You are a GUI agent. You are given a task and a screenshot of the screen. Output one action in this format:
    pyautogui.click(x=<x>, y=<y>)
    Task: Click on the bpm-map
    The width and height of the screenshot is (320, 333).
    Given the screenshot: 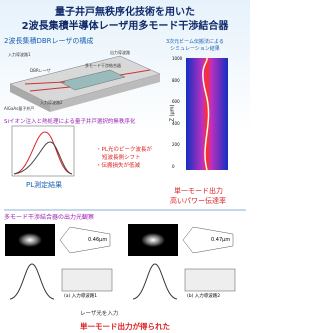 What is the action you would take?
    pyautogui.click(x=207, y=114)
    